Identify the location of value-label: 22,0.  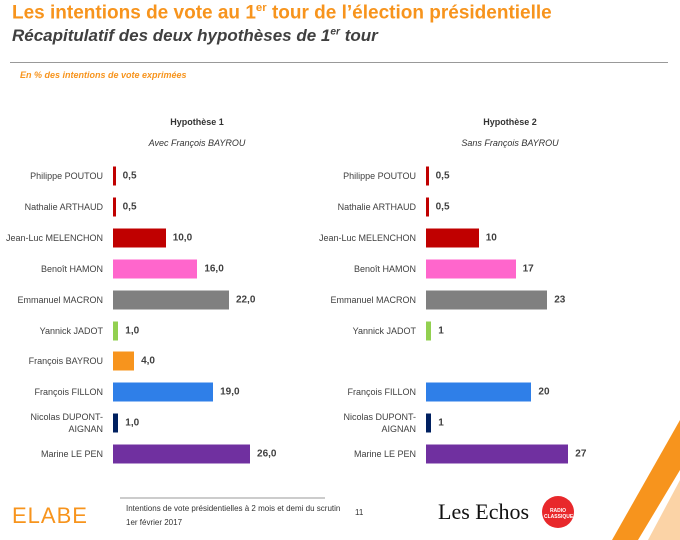
(245, 300).